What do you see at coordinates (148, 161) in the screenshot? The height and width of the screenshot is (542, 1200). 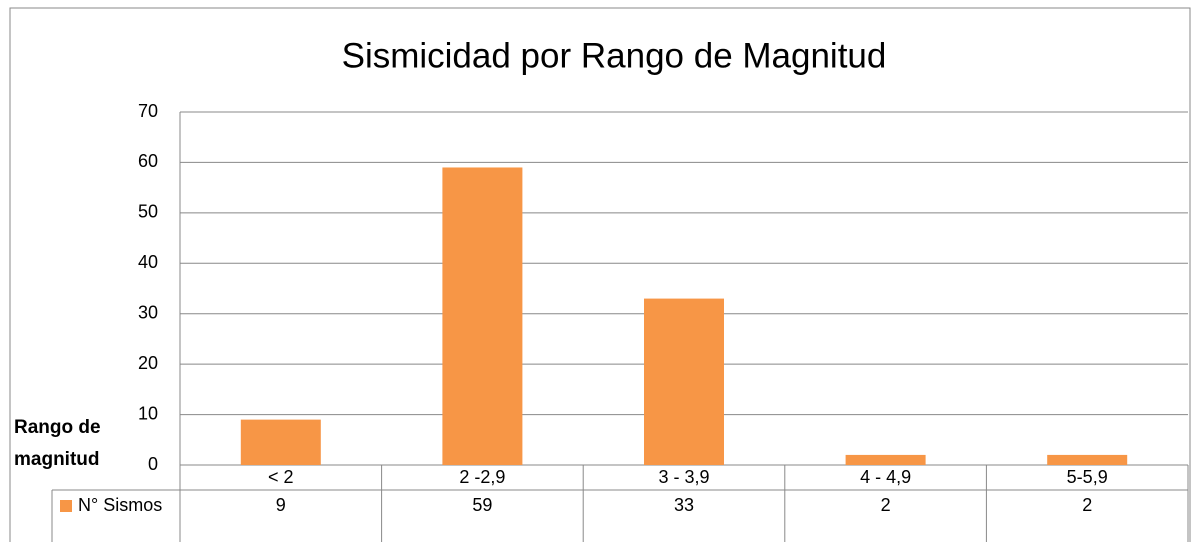 I see `y-tick-label: 60` at bounding box center [148, 161].